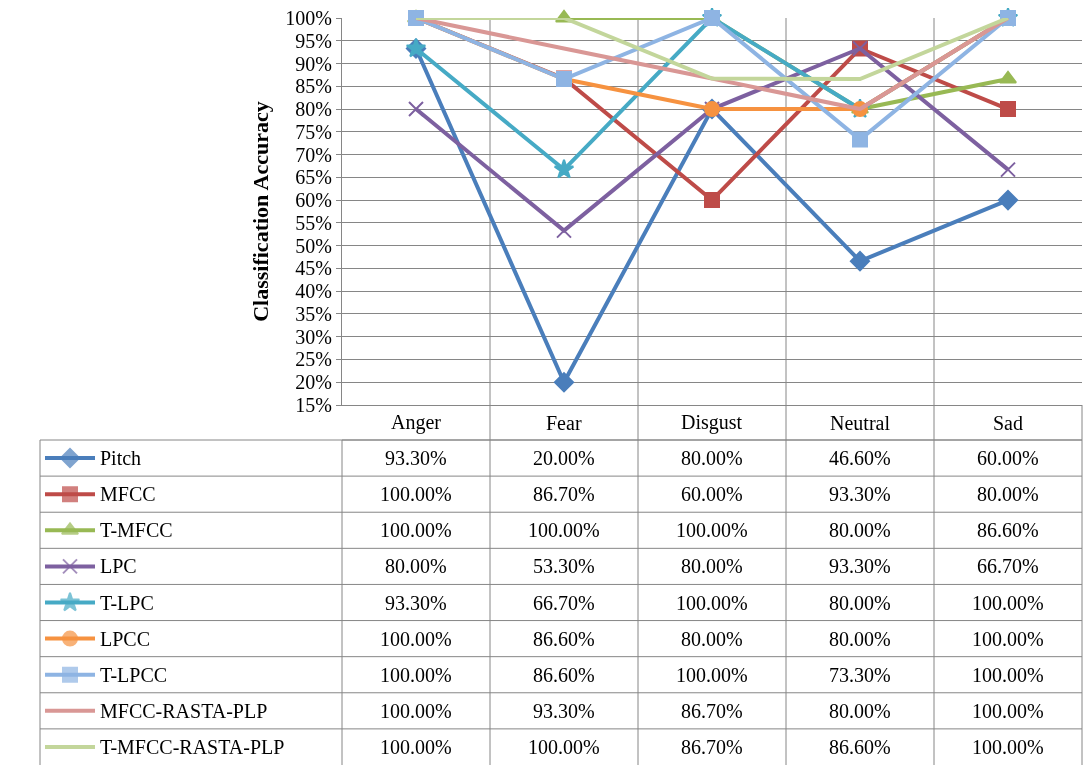  What do you see at coordinates (313, 109) in the screenshot?
I see `y-tick-label: 80%` at bounding box center [313, 109].